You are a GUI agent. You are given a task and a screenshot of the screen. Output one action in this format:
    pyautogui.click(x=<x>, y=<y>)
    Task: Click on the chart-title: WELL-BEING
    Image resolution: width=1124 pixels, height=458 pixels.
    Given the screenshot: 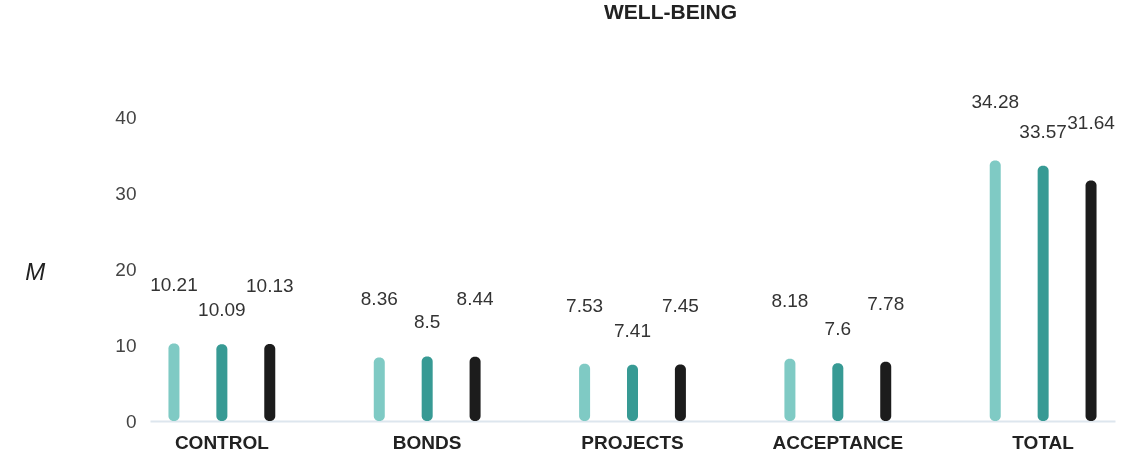 What is the action you would take?
    pyautogui.click(x=670, y=12)
    